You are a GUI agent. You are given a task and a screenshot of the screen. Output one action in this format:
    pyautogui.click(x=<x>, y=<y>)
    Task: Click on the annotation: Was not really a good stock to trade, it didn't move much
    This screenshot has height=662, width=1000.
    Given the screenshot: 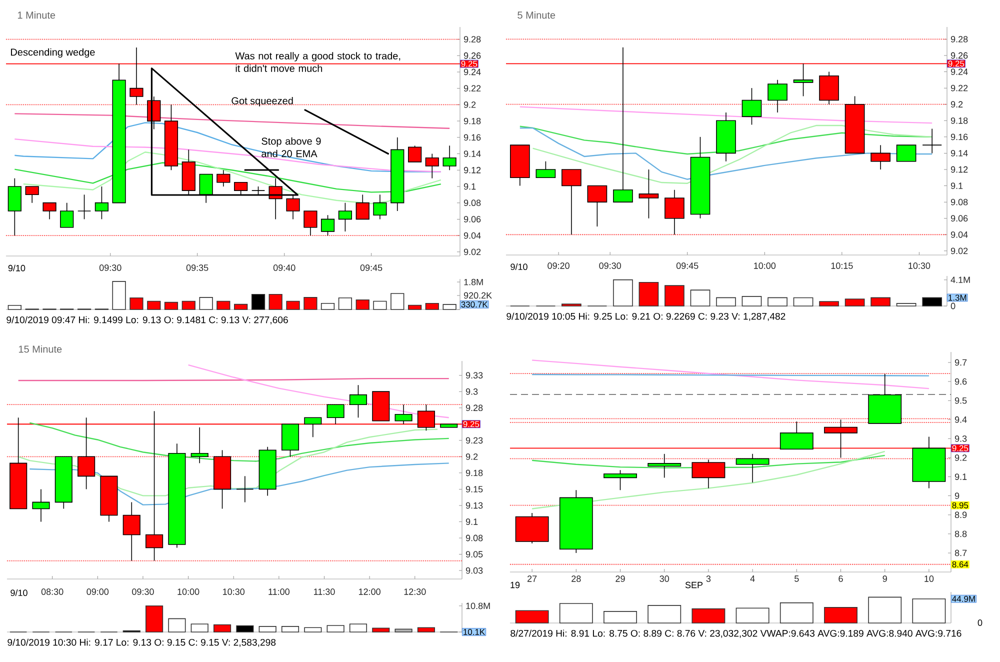 What is the action you would take?
    pyautogui.click(x=317, y=62)
    